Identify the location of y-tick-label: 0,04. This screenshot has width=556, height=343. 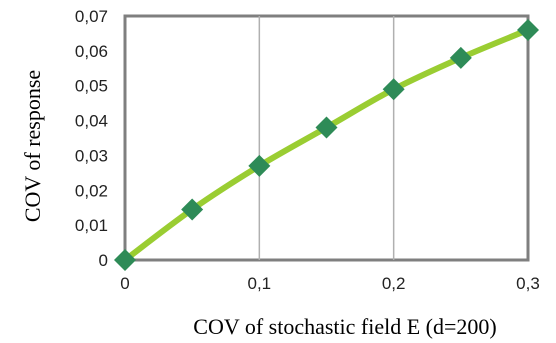
(91, 121).